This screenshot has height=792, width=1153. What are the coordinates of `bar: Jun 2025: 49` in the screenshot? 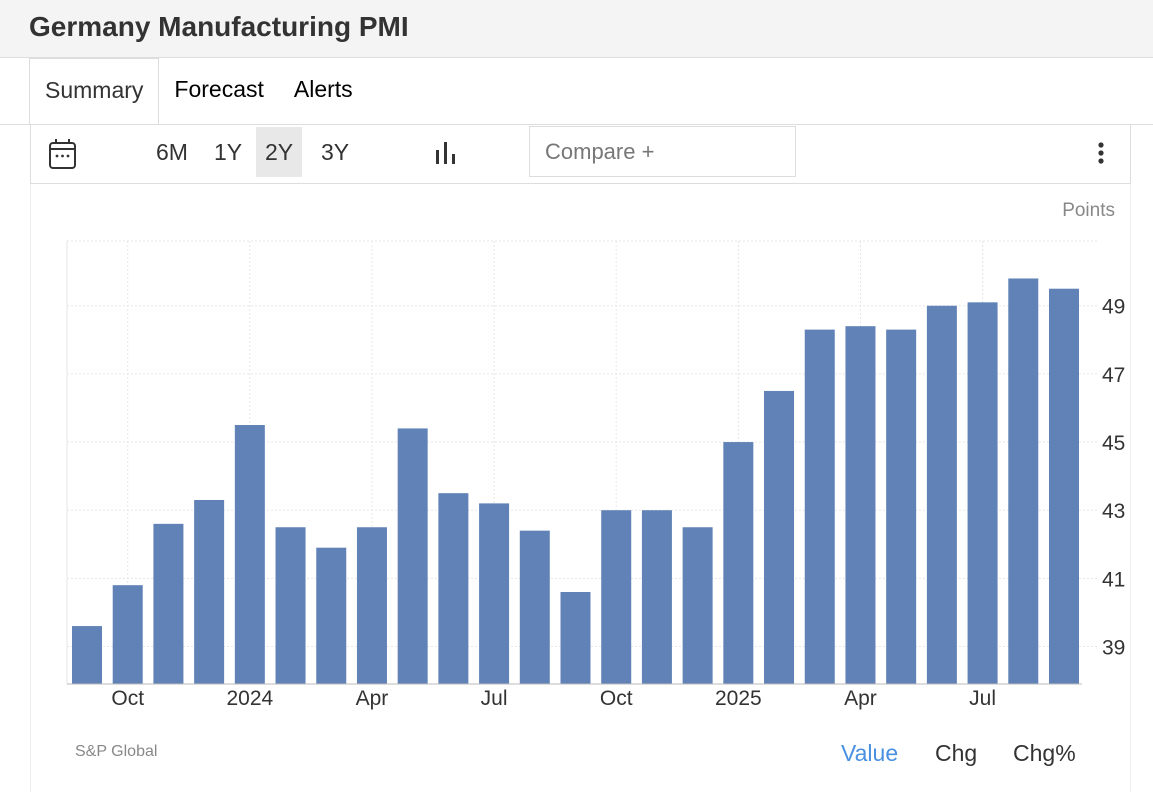 It's located at (941, 494).